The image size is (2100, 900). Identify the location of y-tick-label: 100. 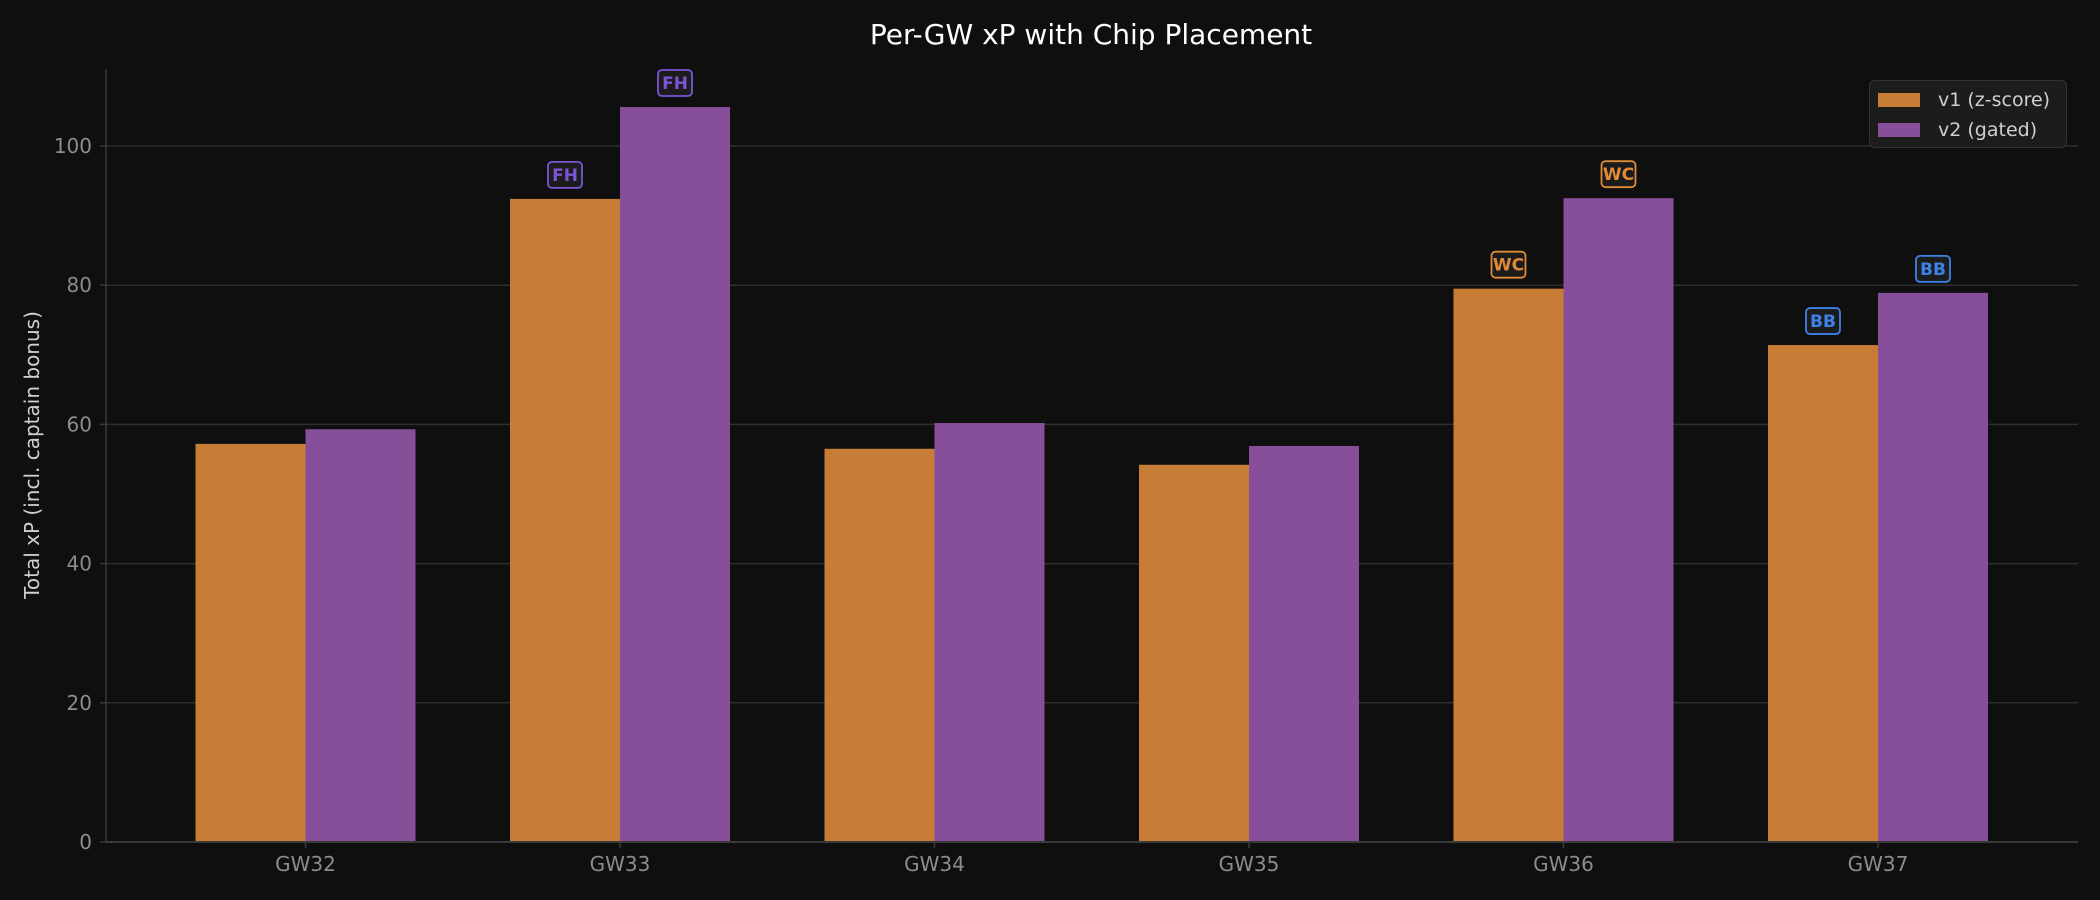
(73, 146).